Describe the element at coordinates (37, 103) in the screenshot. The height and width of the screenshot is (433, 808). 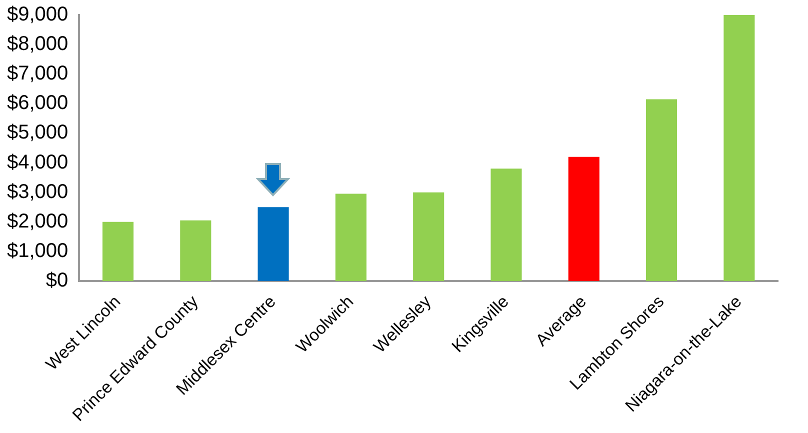
I see `y-tick-label: $6,000` at that location.